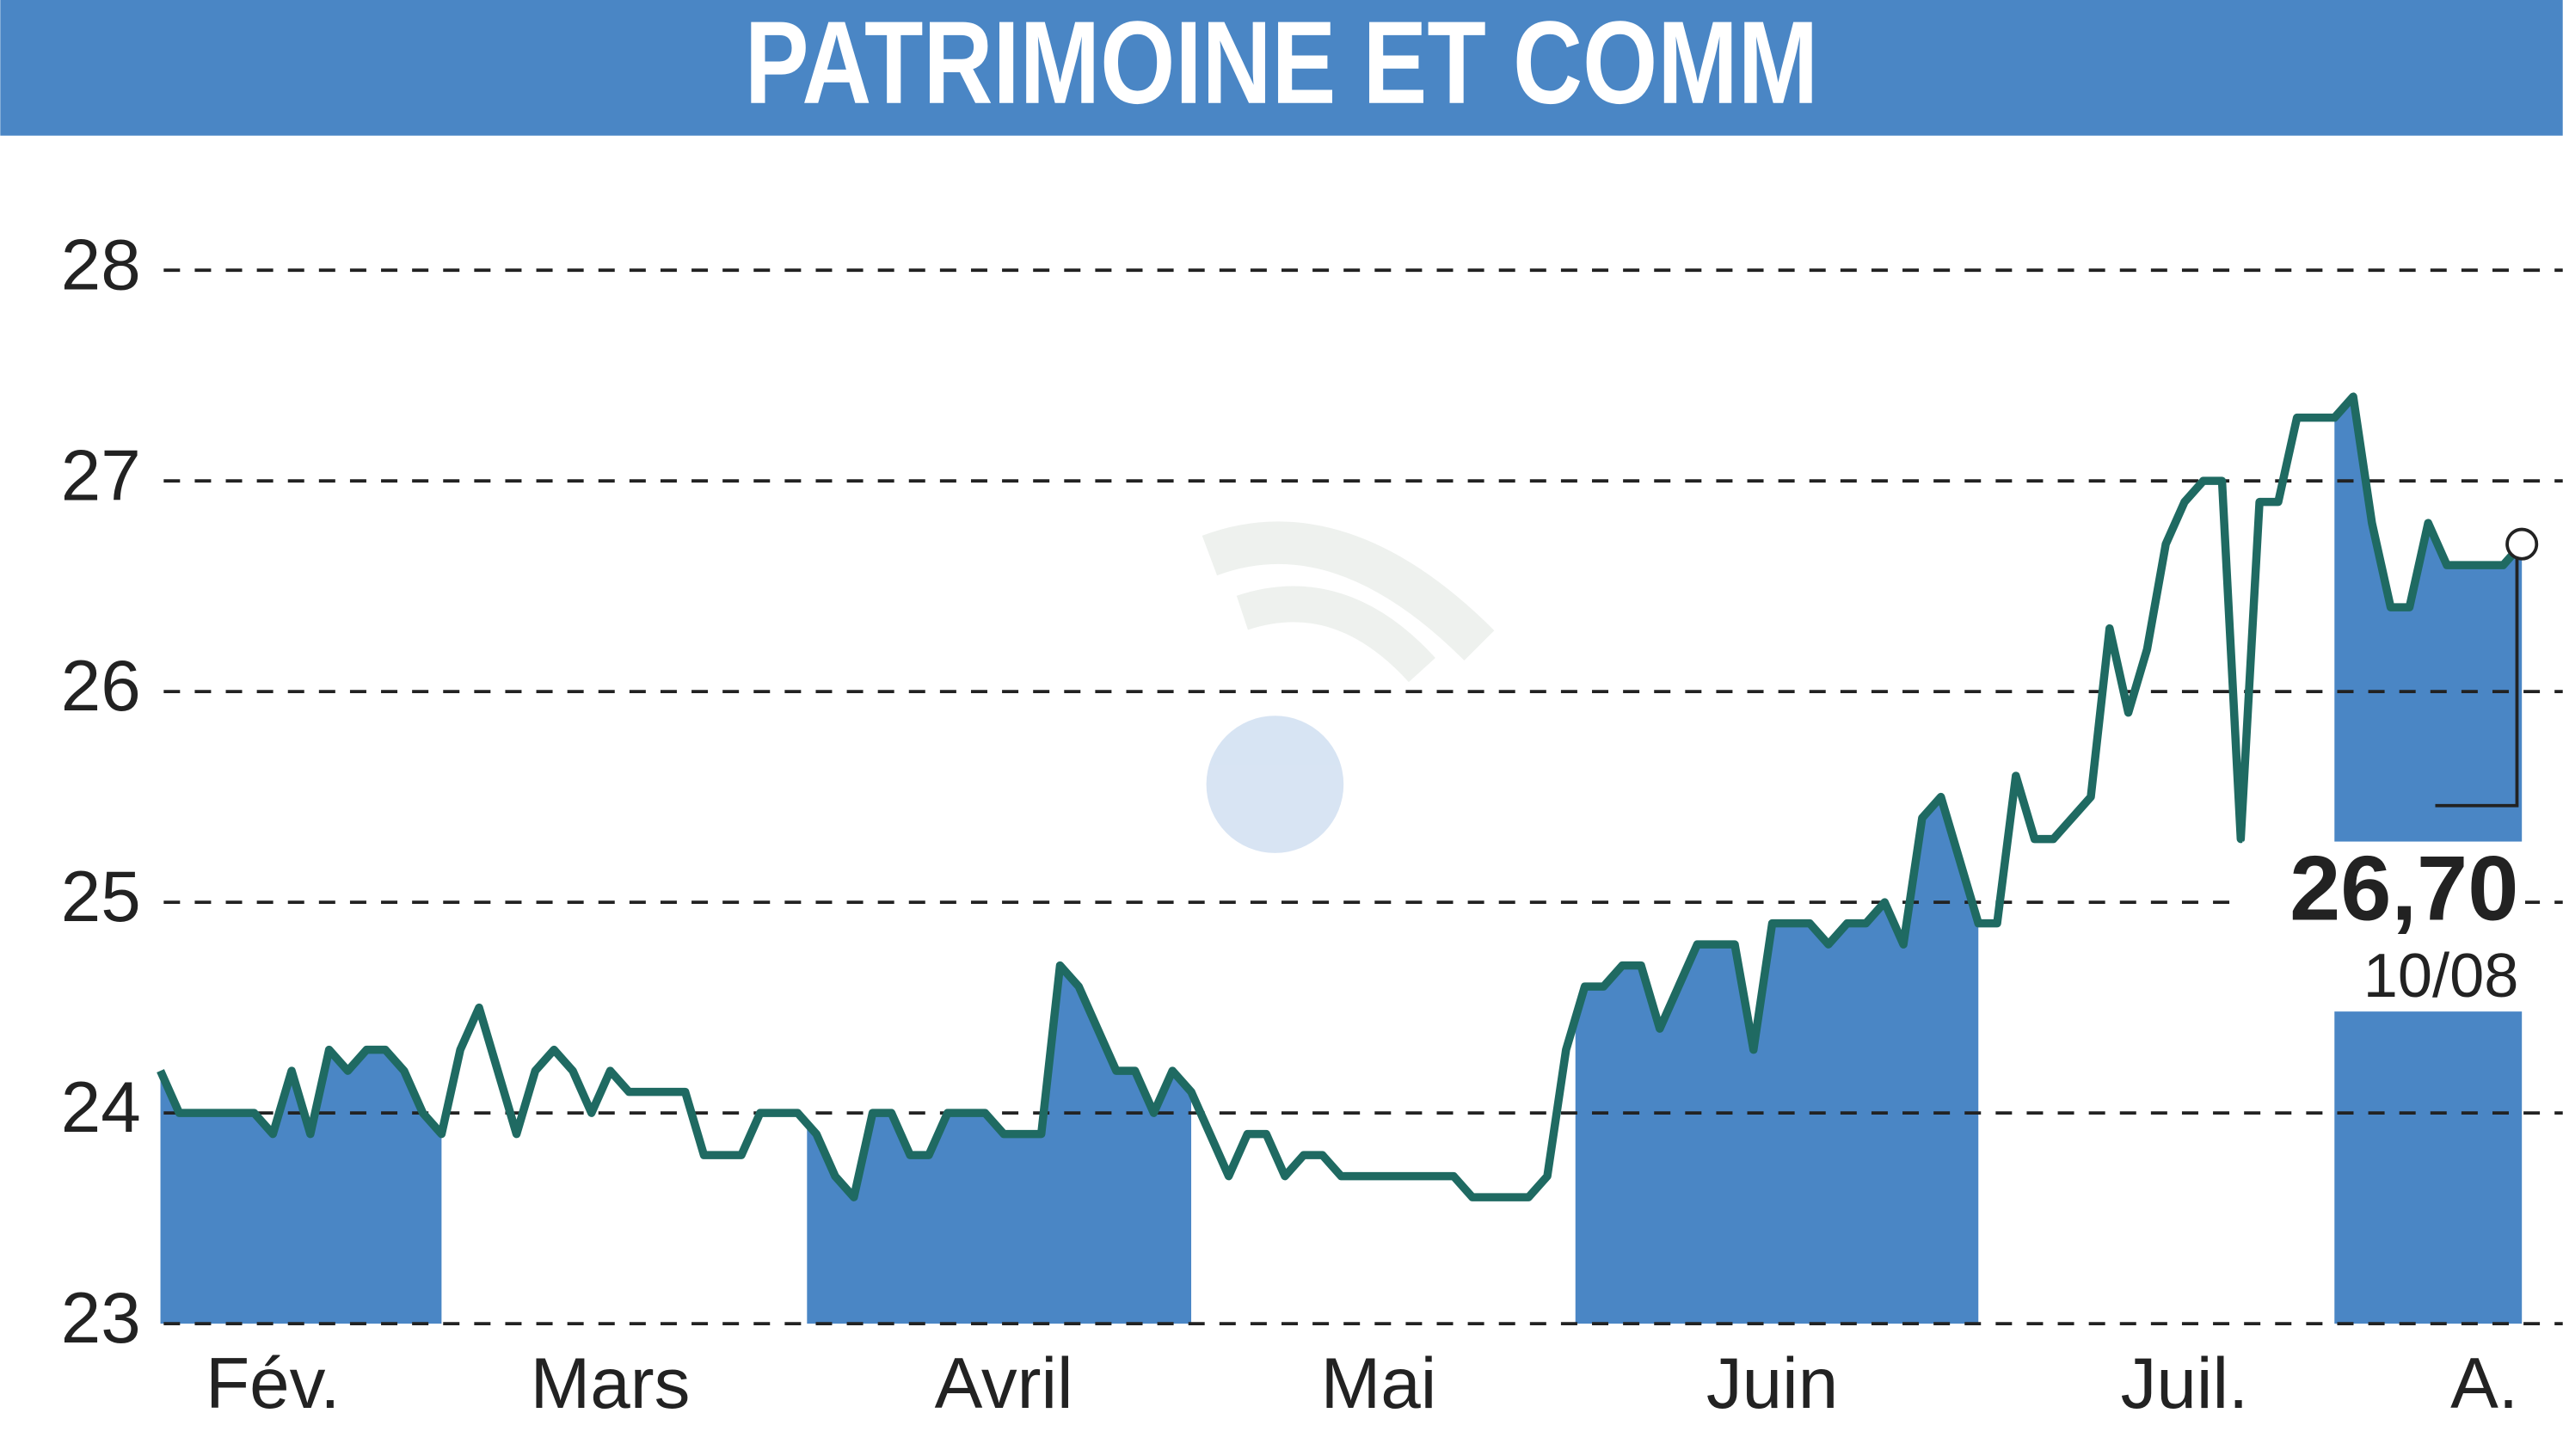 This screenshot has height=1456, width=2563. What do you see at coordinates (2484, 1383) in the screenshot?
I see `x-tick-label: A.` at bounding box center [2484, 1383].